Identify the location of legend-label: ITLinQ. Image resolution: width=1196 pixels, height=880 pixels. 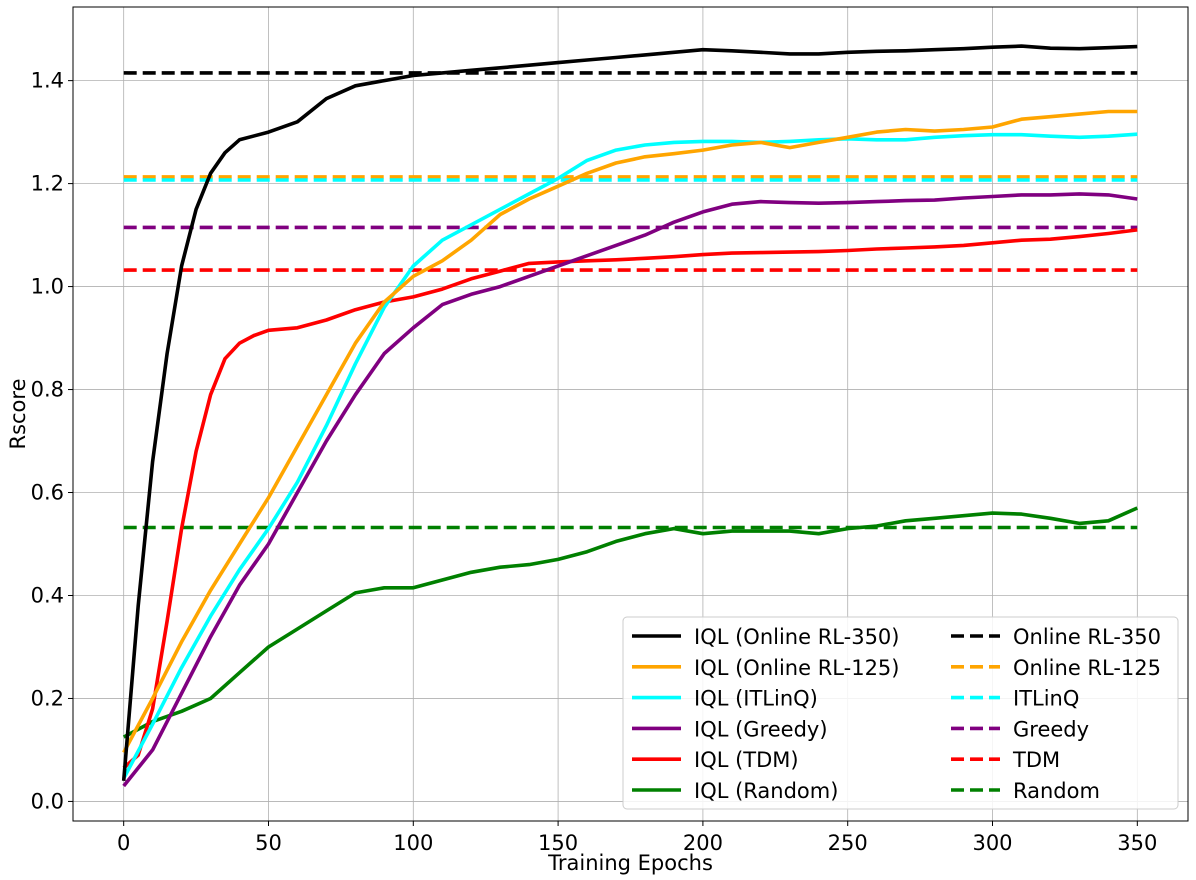
(1046, 699).